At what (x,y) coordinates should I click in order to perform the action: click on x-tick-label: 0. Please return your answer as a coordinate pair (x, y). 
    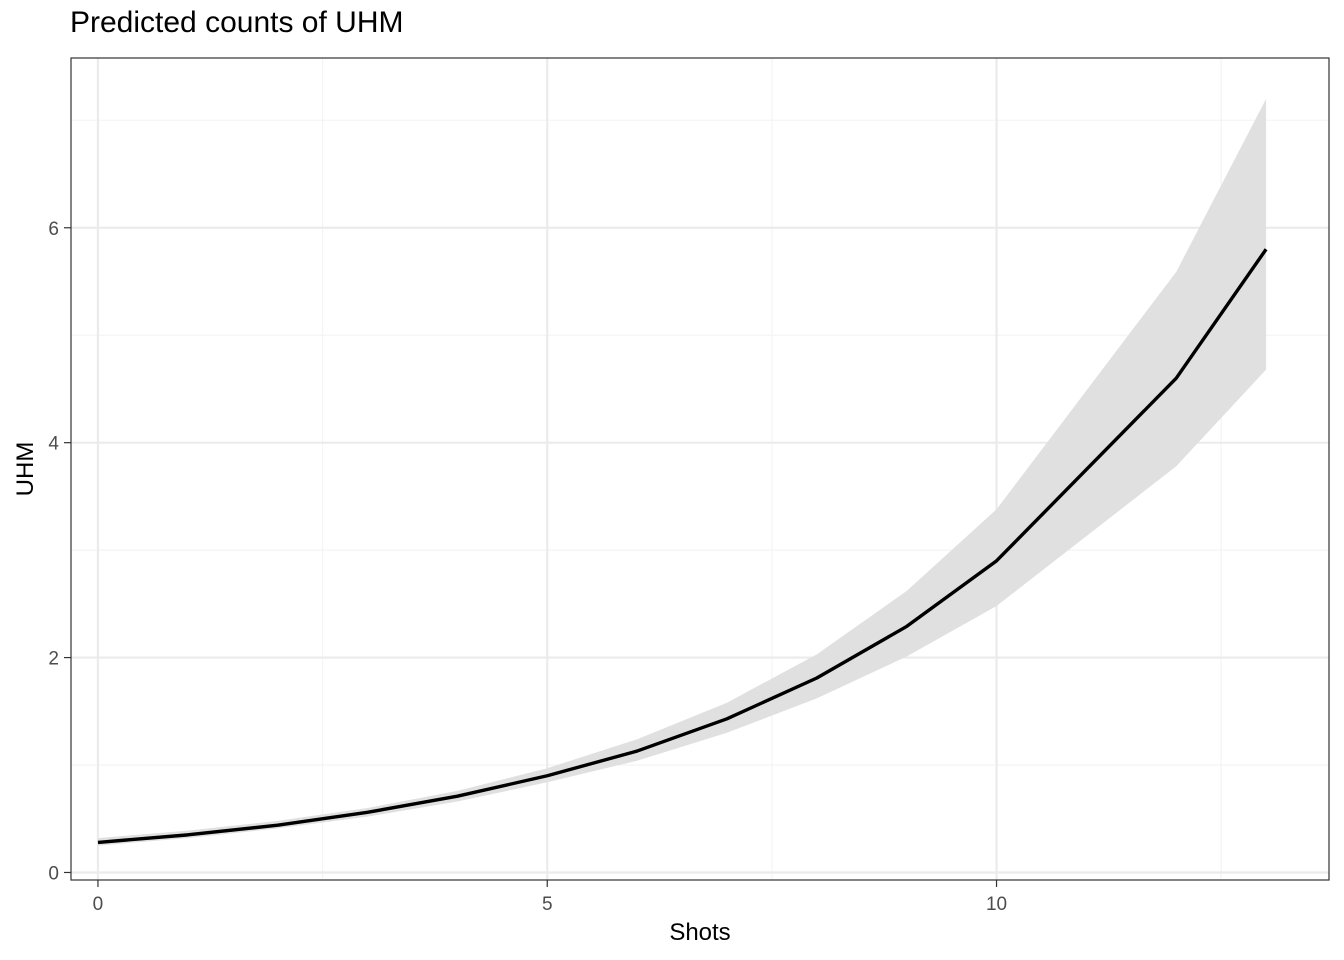
    Looking at the image, I should click on (98, 904).